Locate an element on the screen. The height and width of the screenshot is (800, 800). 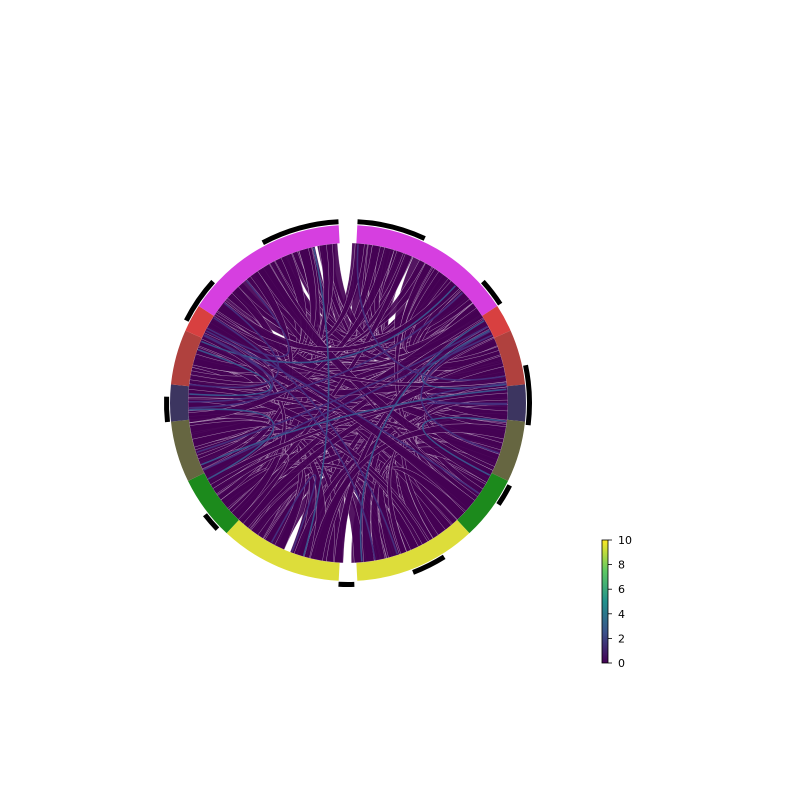
colorbar-ticks: 0 2 4 6 8 10 is located at coordinates (620, 602).